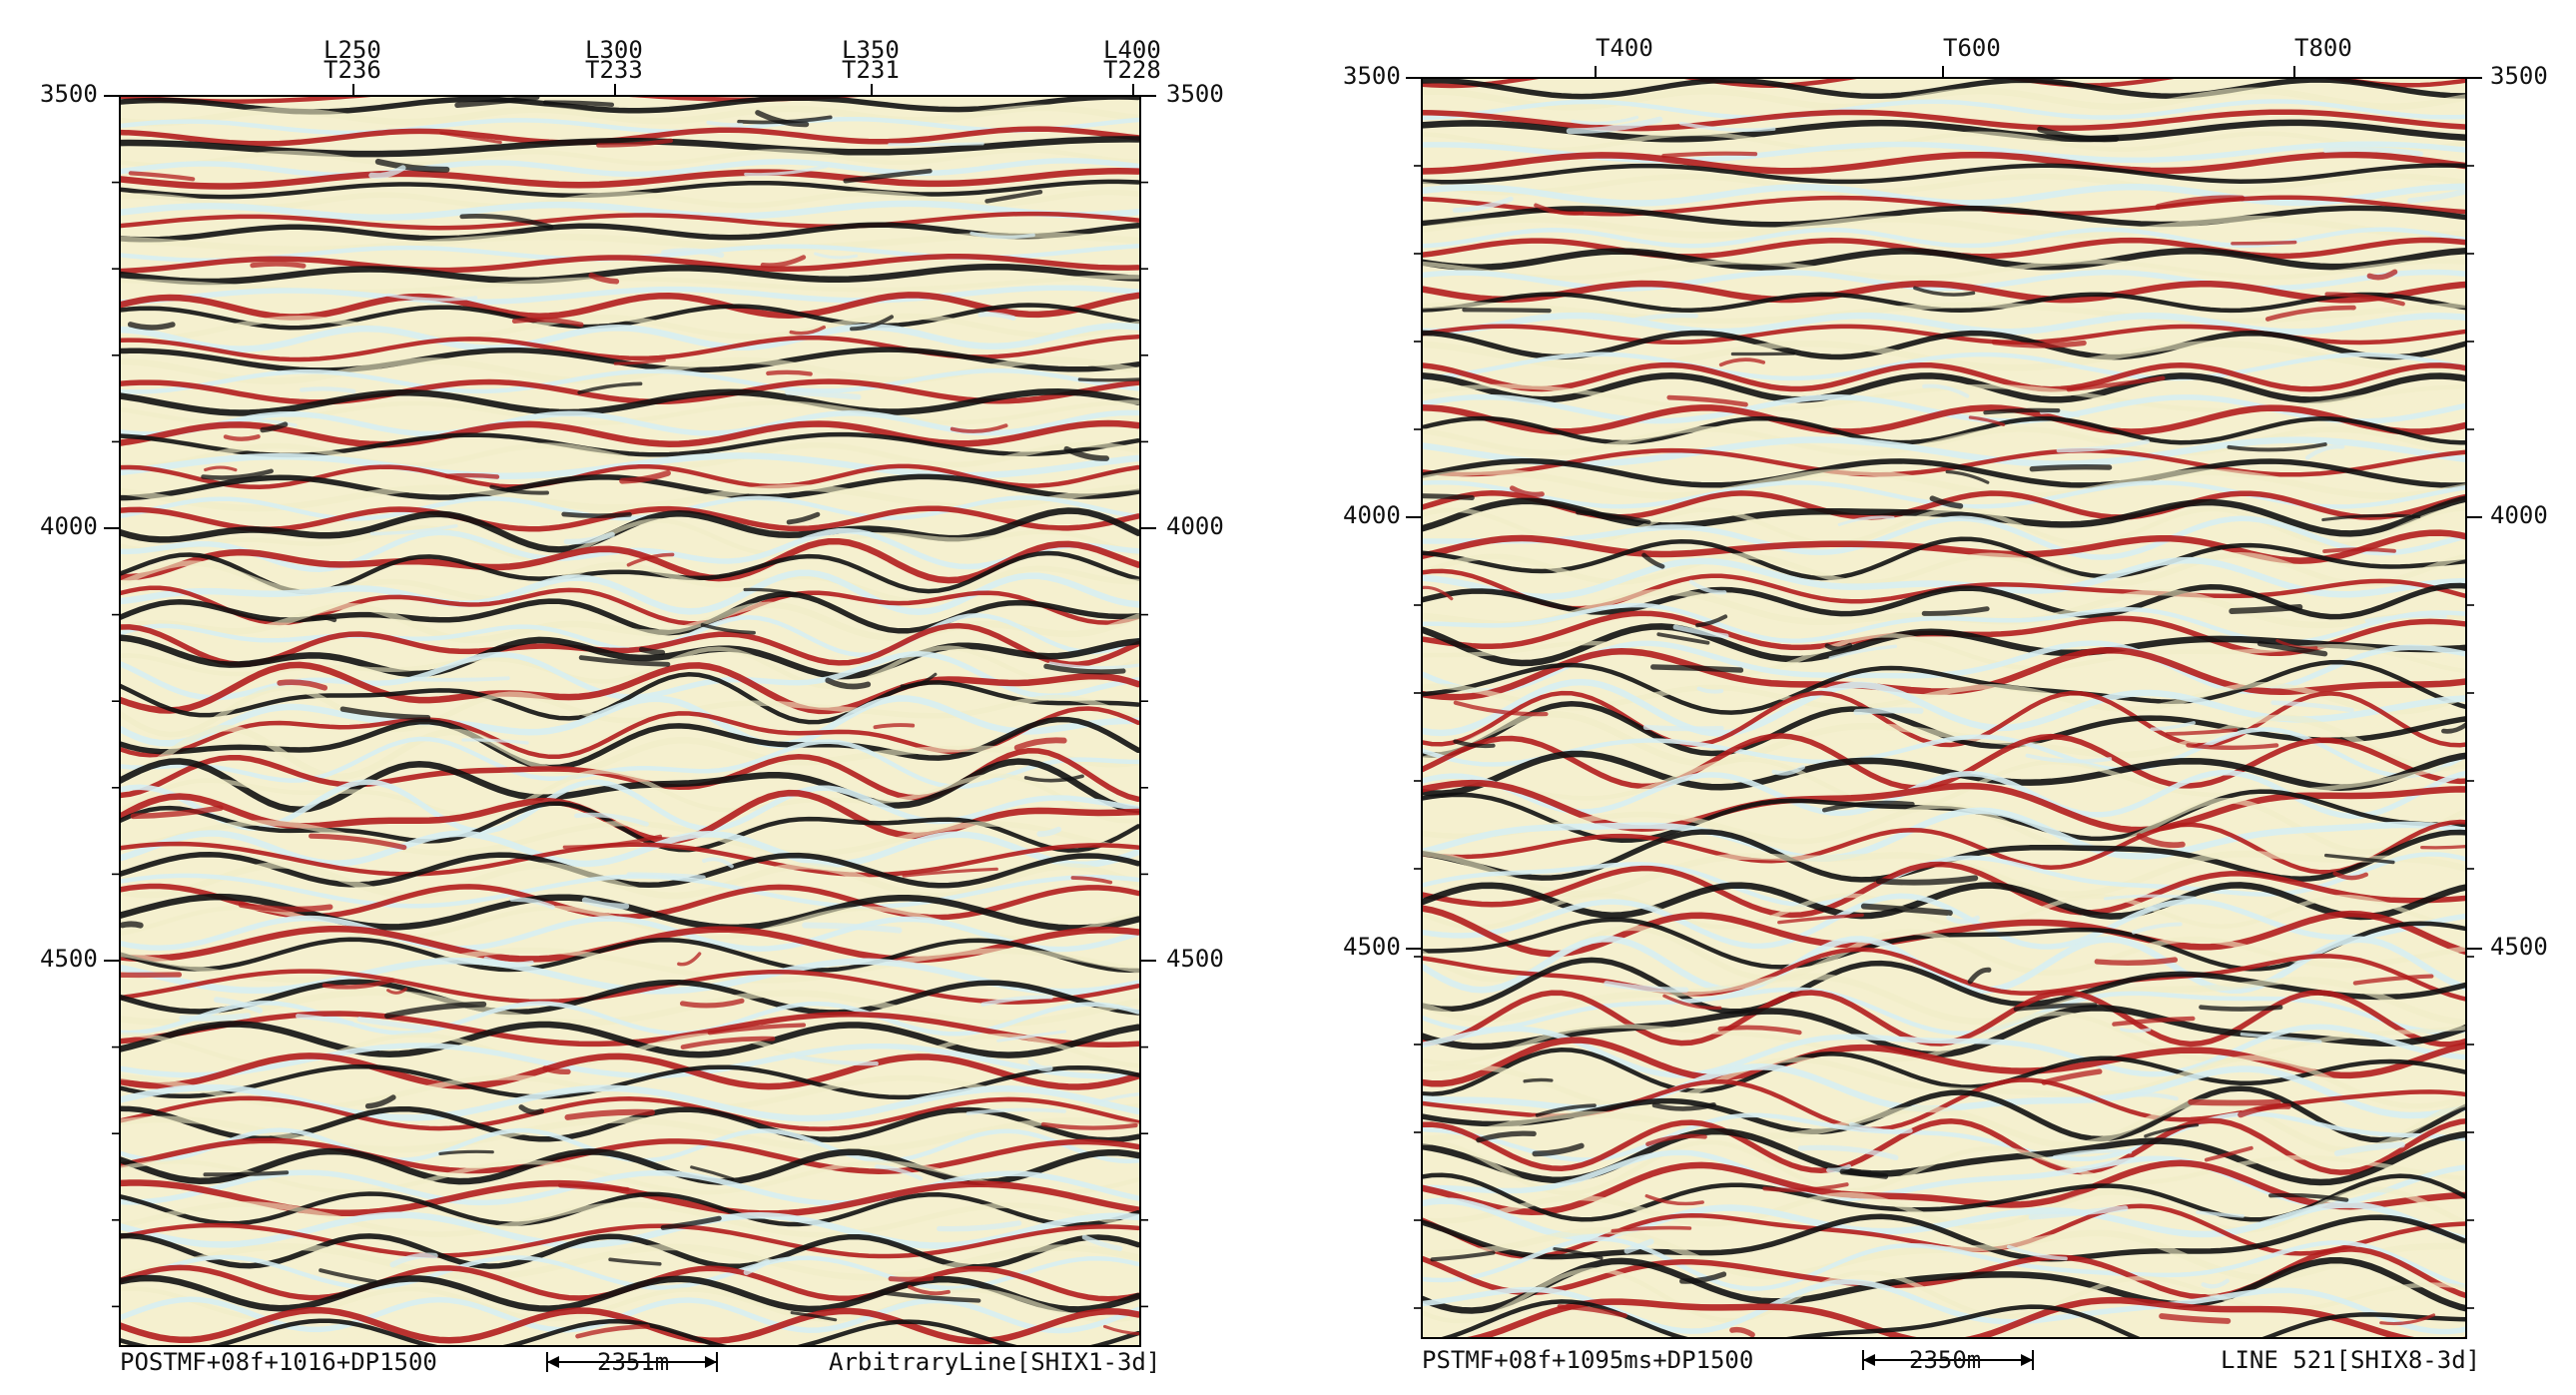 The height and width of the screenshot is (1395, 2576). What do you see at coordinates (1945, 1360) in the screenshot?
I see `right-footer-scale-label: 2350m` at bounding box center [1945, 1360].